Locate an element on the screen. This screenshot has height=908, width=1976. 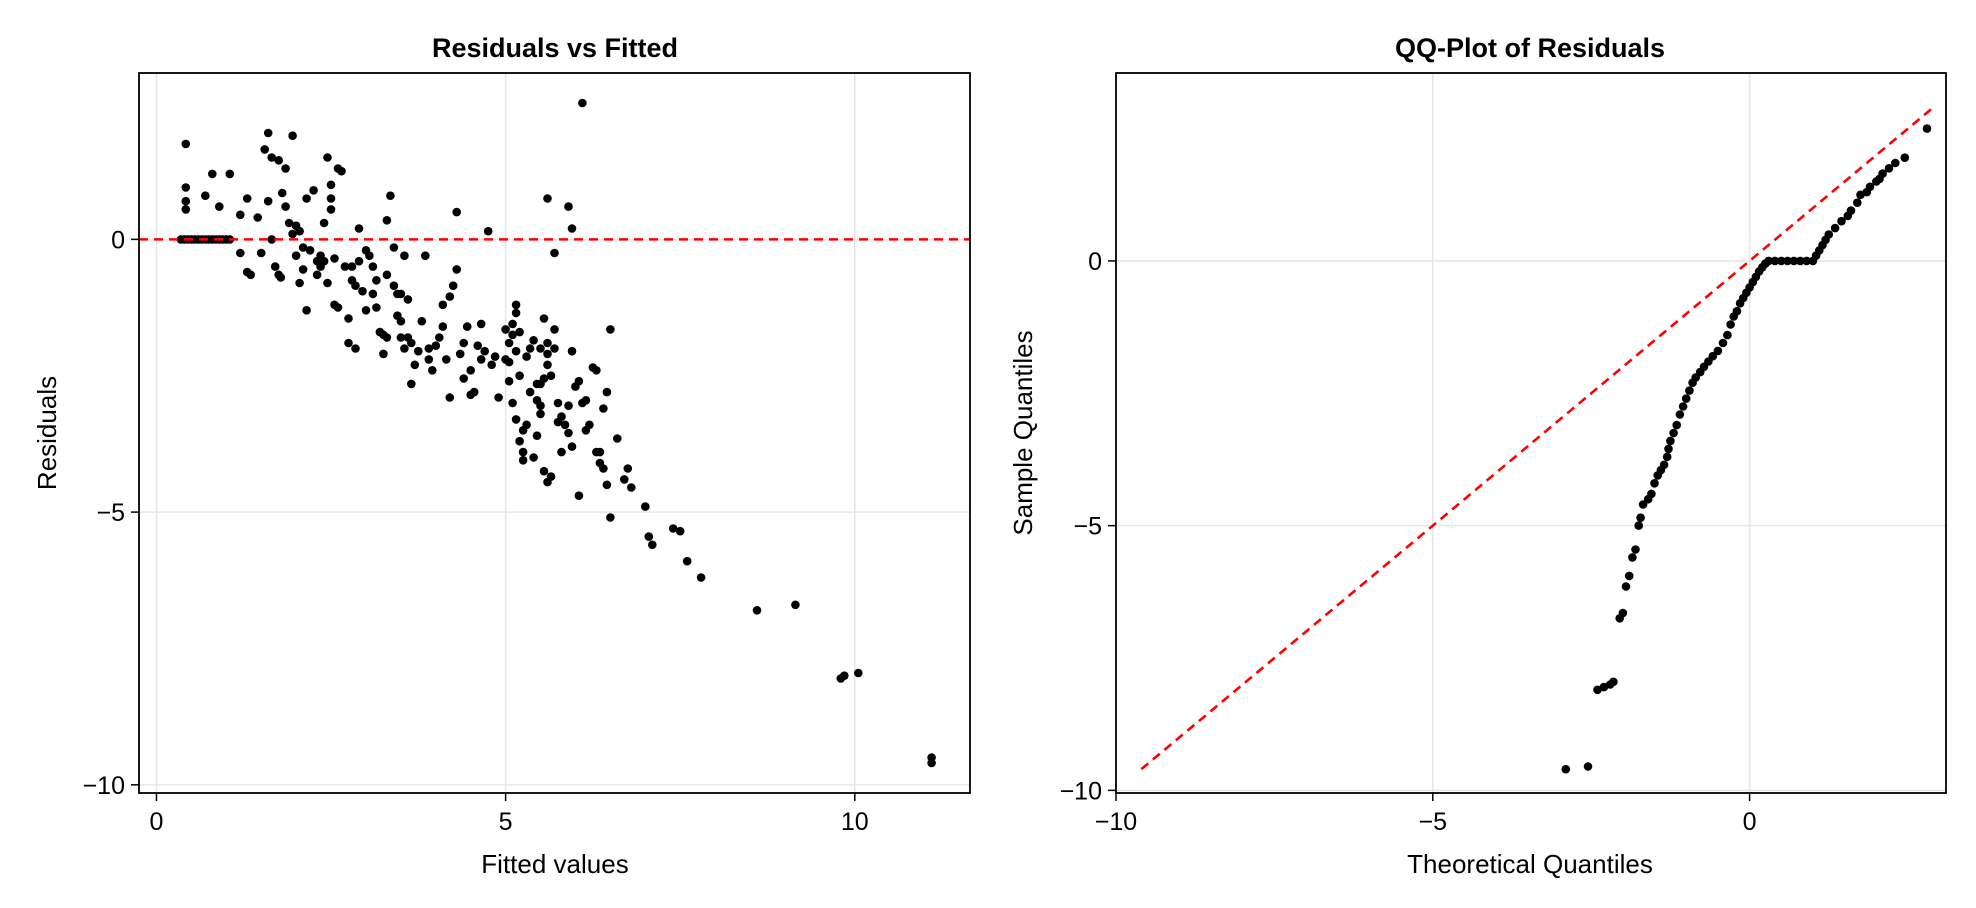
x-tick-label: 0 is located at coordinates (1750, 822).